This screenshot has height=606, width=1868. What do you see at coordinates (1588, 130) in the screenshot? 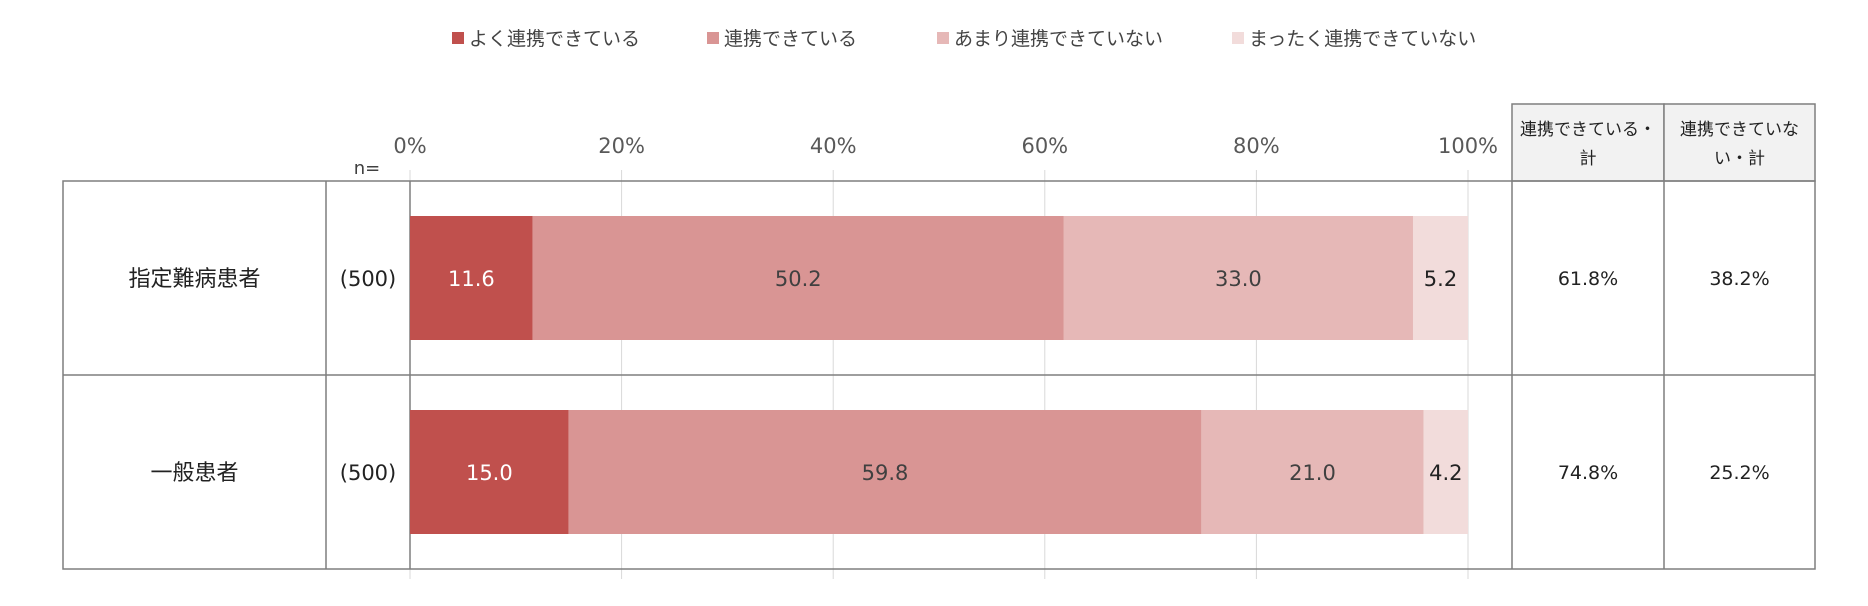
I see `summary-header-label: 連携できている・` at bounding box center [1588, 130].